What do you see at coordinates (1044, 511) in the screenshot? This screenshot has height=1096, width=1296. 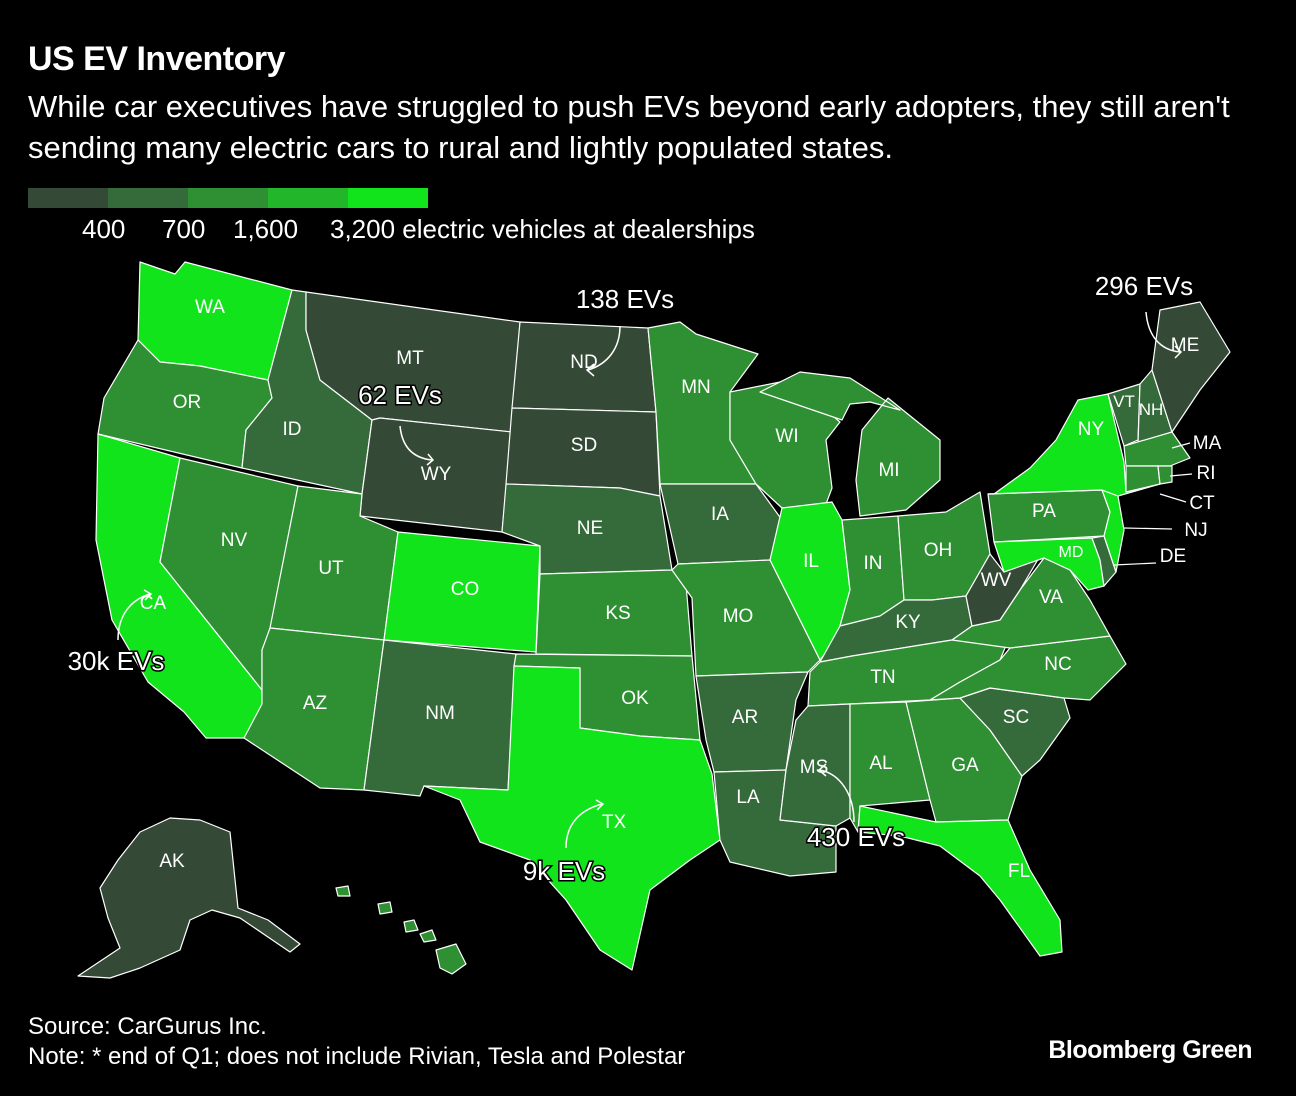 I see `svg-text: PA` at bounding box center [1044, 511].